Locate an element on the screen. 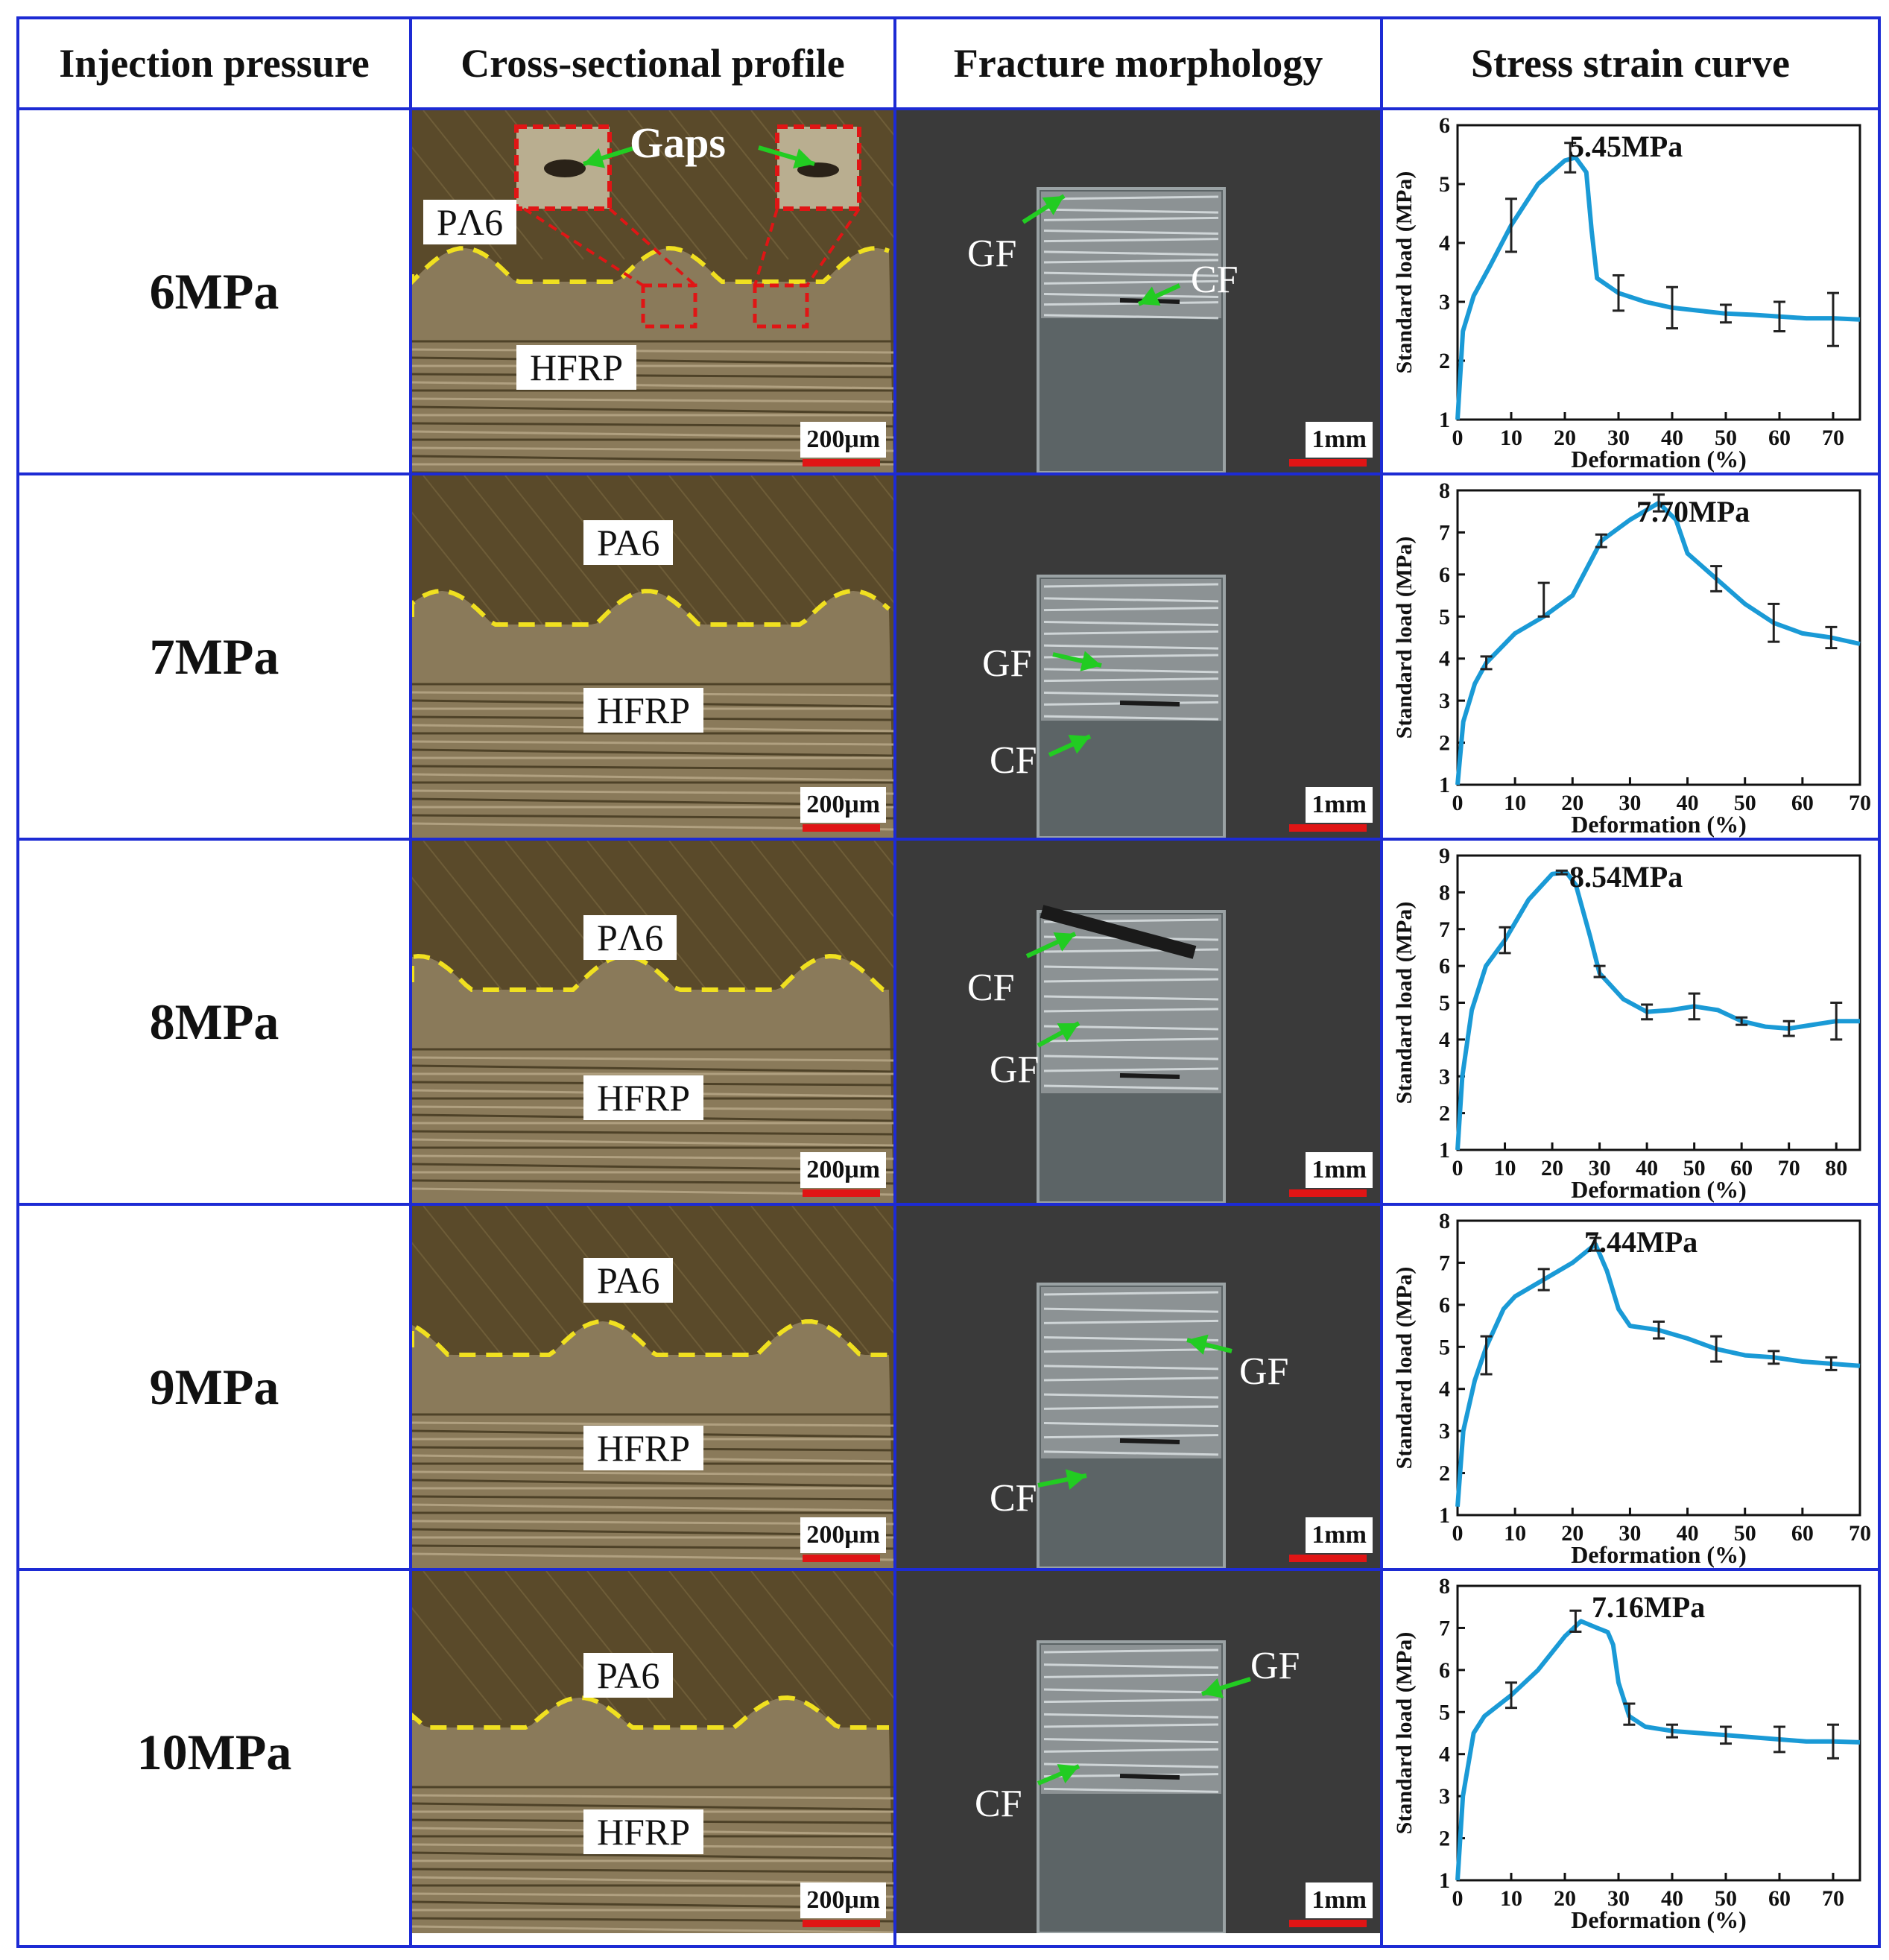 The image size is (1889, 1960). x-tick-label: 20 is located at coordinates (1552, 1168).